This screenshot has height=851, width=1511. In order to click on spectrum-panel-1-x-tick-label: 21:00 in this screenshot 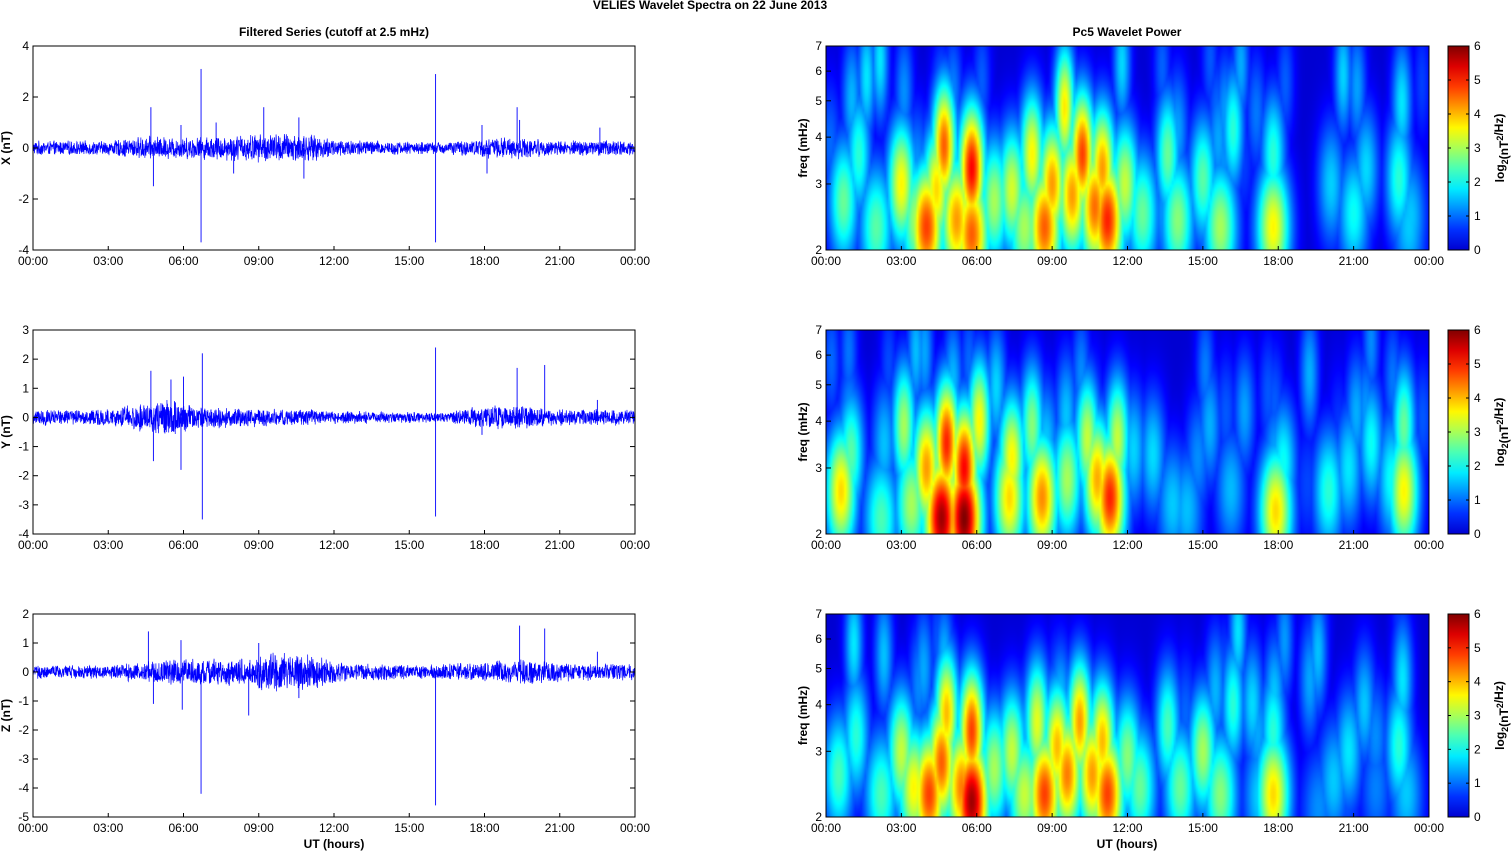, I will do `click(1354, 261)`.